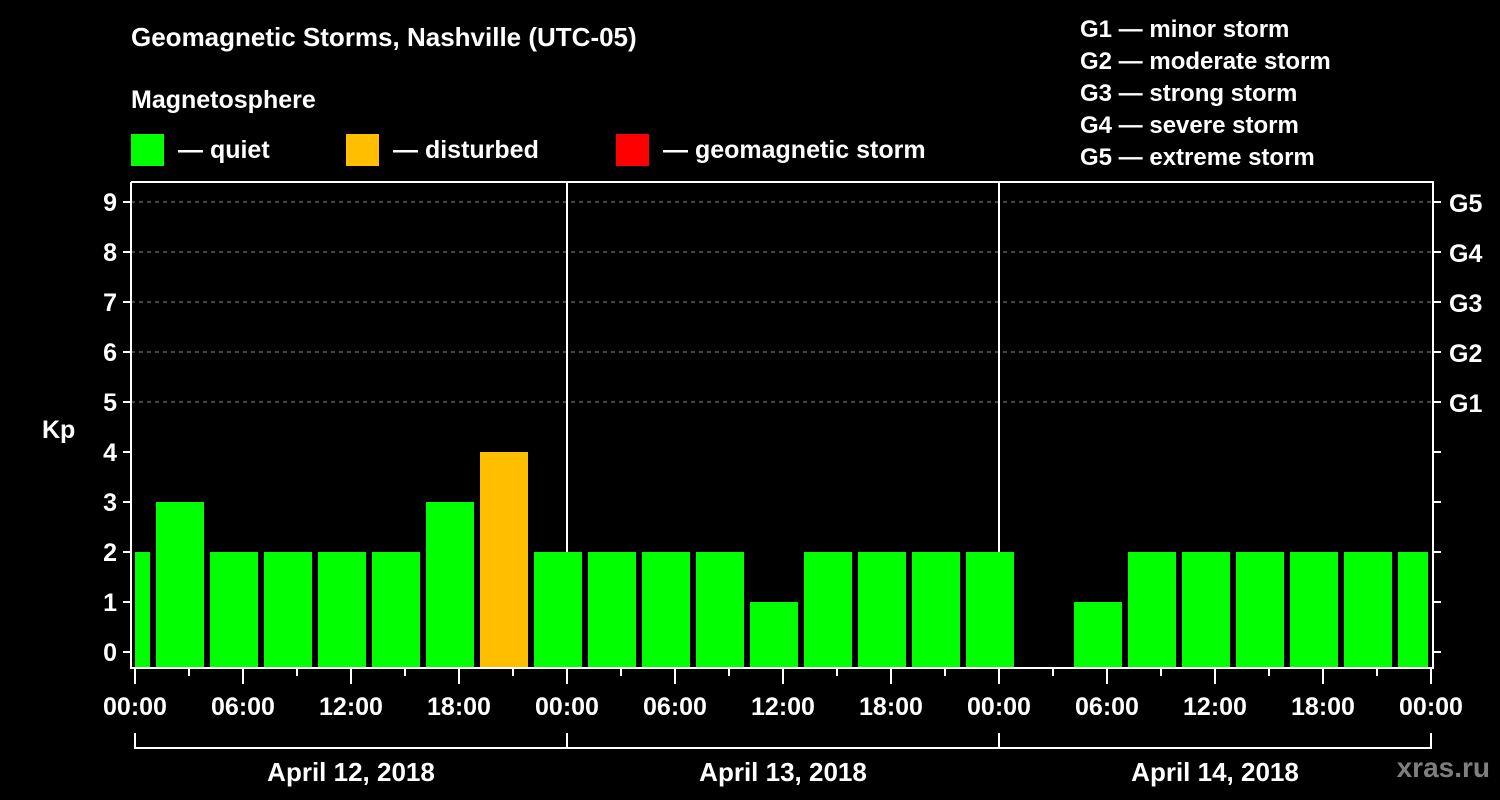 This screenshot has height=800, width=1500. What do you see at coordinates (1189, 125) in the screenshot?
I see `g4-legend: G4 — severe storm` at bounding box center [1189, 125].